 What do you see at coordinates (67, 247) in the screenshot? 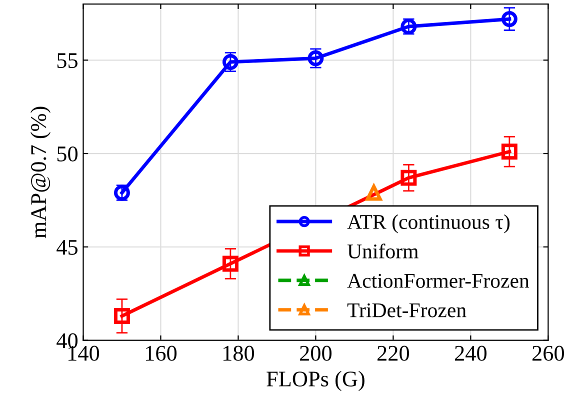
I see `y-tick-label: 45` at bounding box center [67, 247].